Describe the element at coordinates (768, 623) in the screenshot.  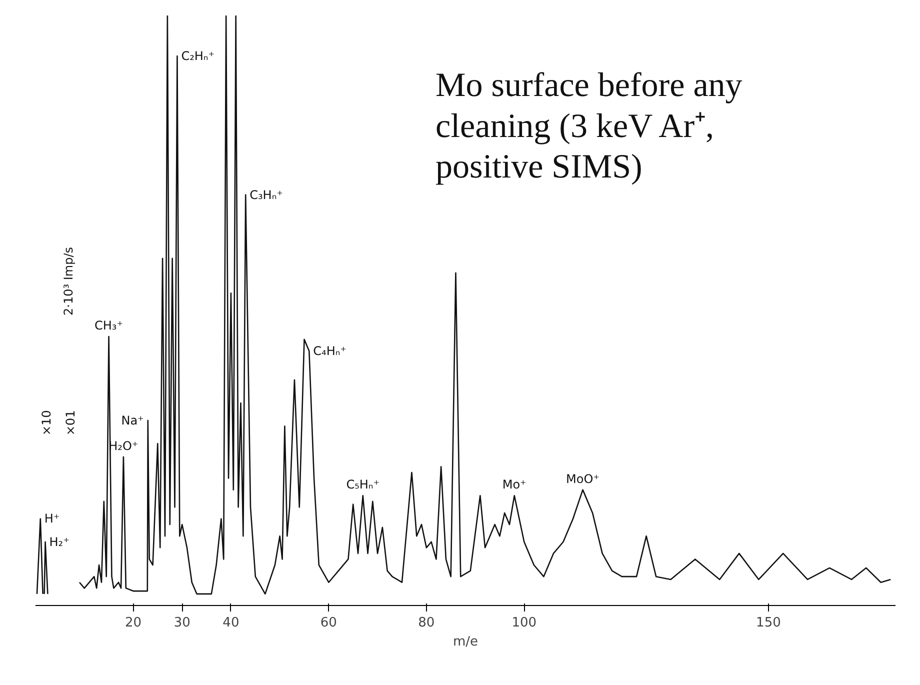
I see `x-tick-label: 150` at that location.